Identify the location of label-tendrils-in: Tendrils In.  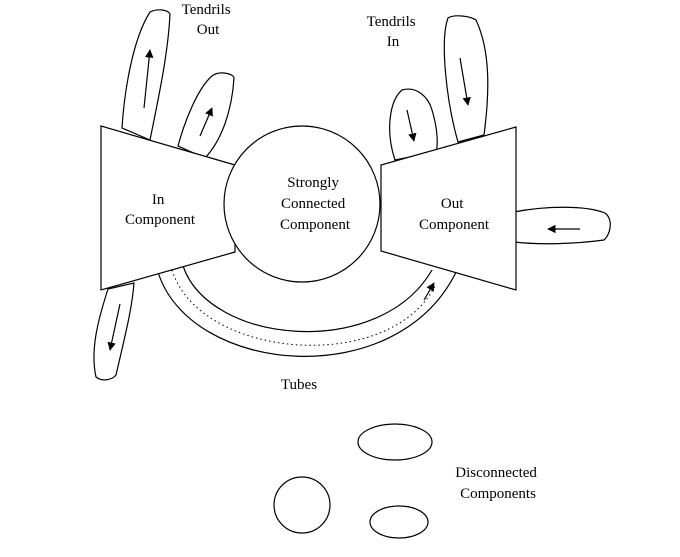
(393, 32).